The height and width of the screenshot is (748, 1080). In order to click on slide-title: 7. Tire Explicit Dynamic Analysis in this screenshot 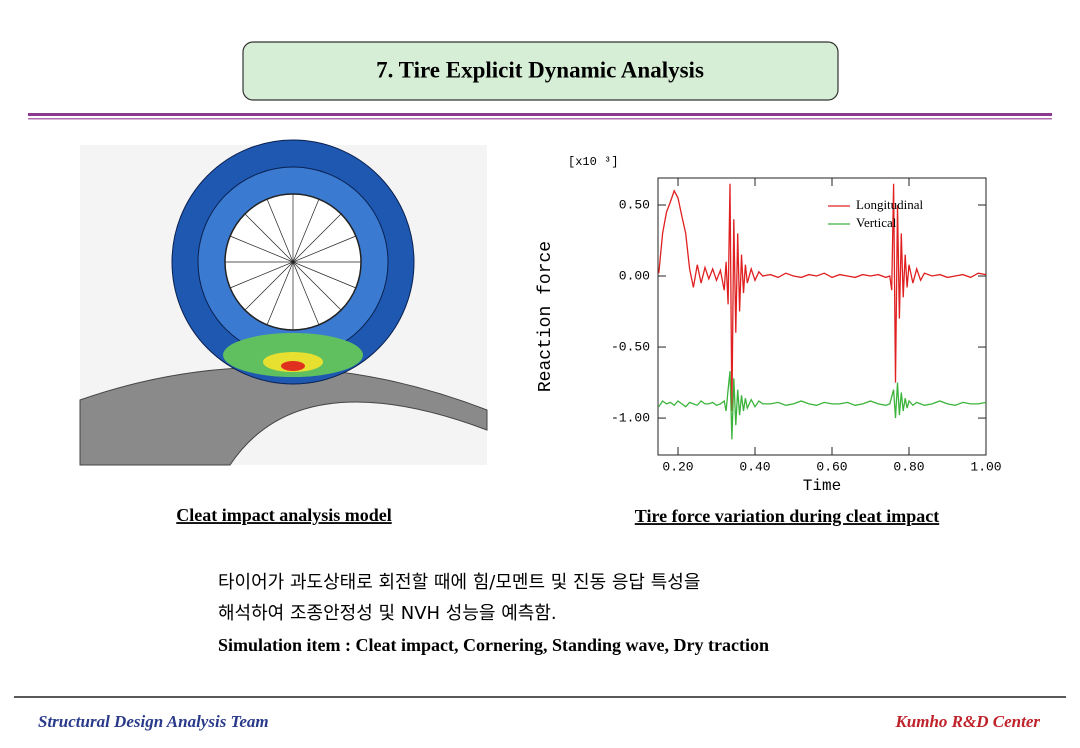, I will do `click(540, 69)`.